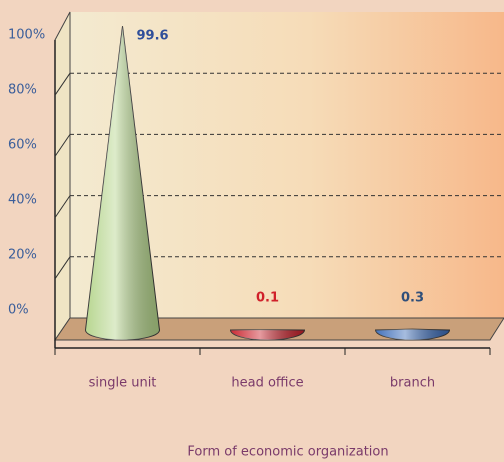 The image size is (504, 462). What do you see at coordinates (287, 452) in the screenshot?
I see `x-axis-title: Form of economic organization` at bounding box center [287, 452].